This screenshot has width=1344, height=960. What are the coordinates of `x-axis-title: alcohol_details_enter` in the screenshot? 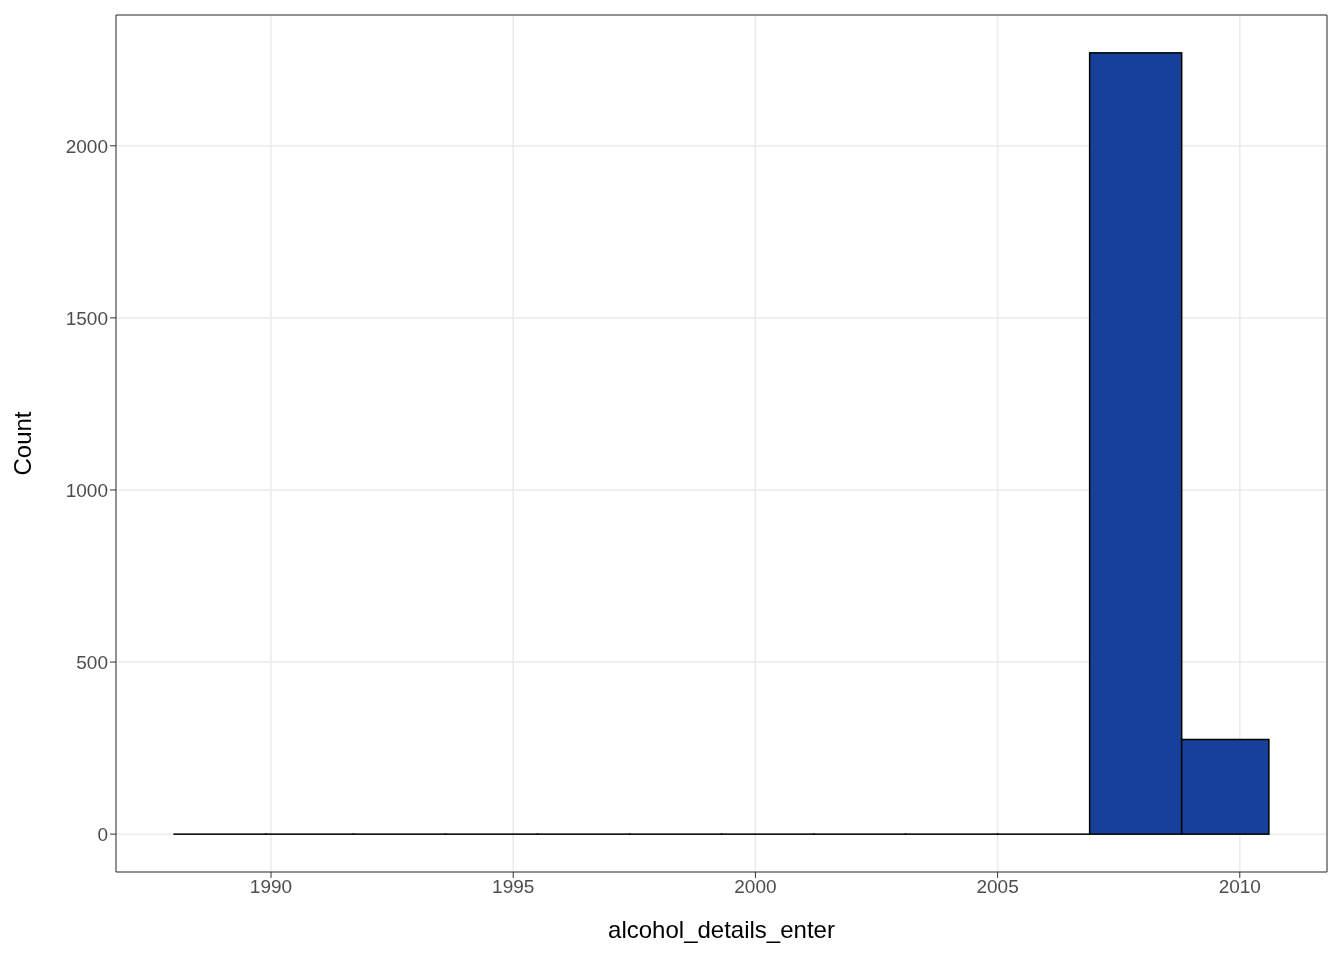 It's located at (721, 929).